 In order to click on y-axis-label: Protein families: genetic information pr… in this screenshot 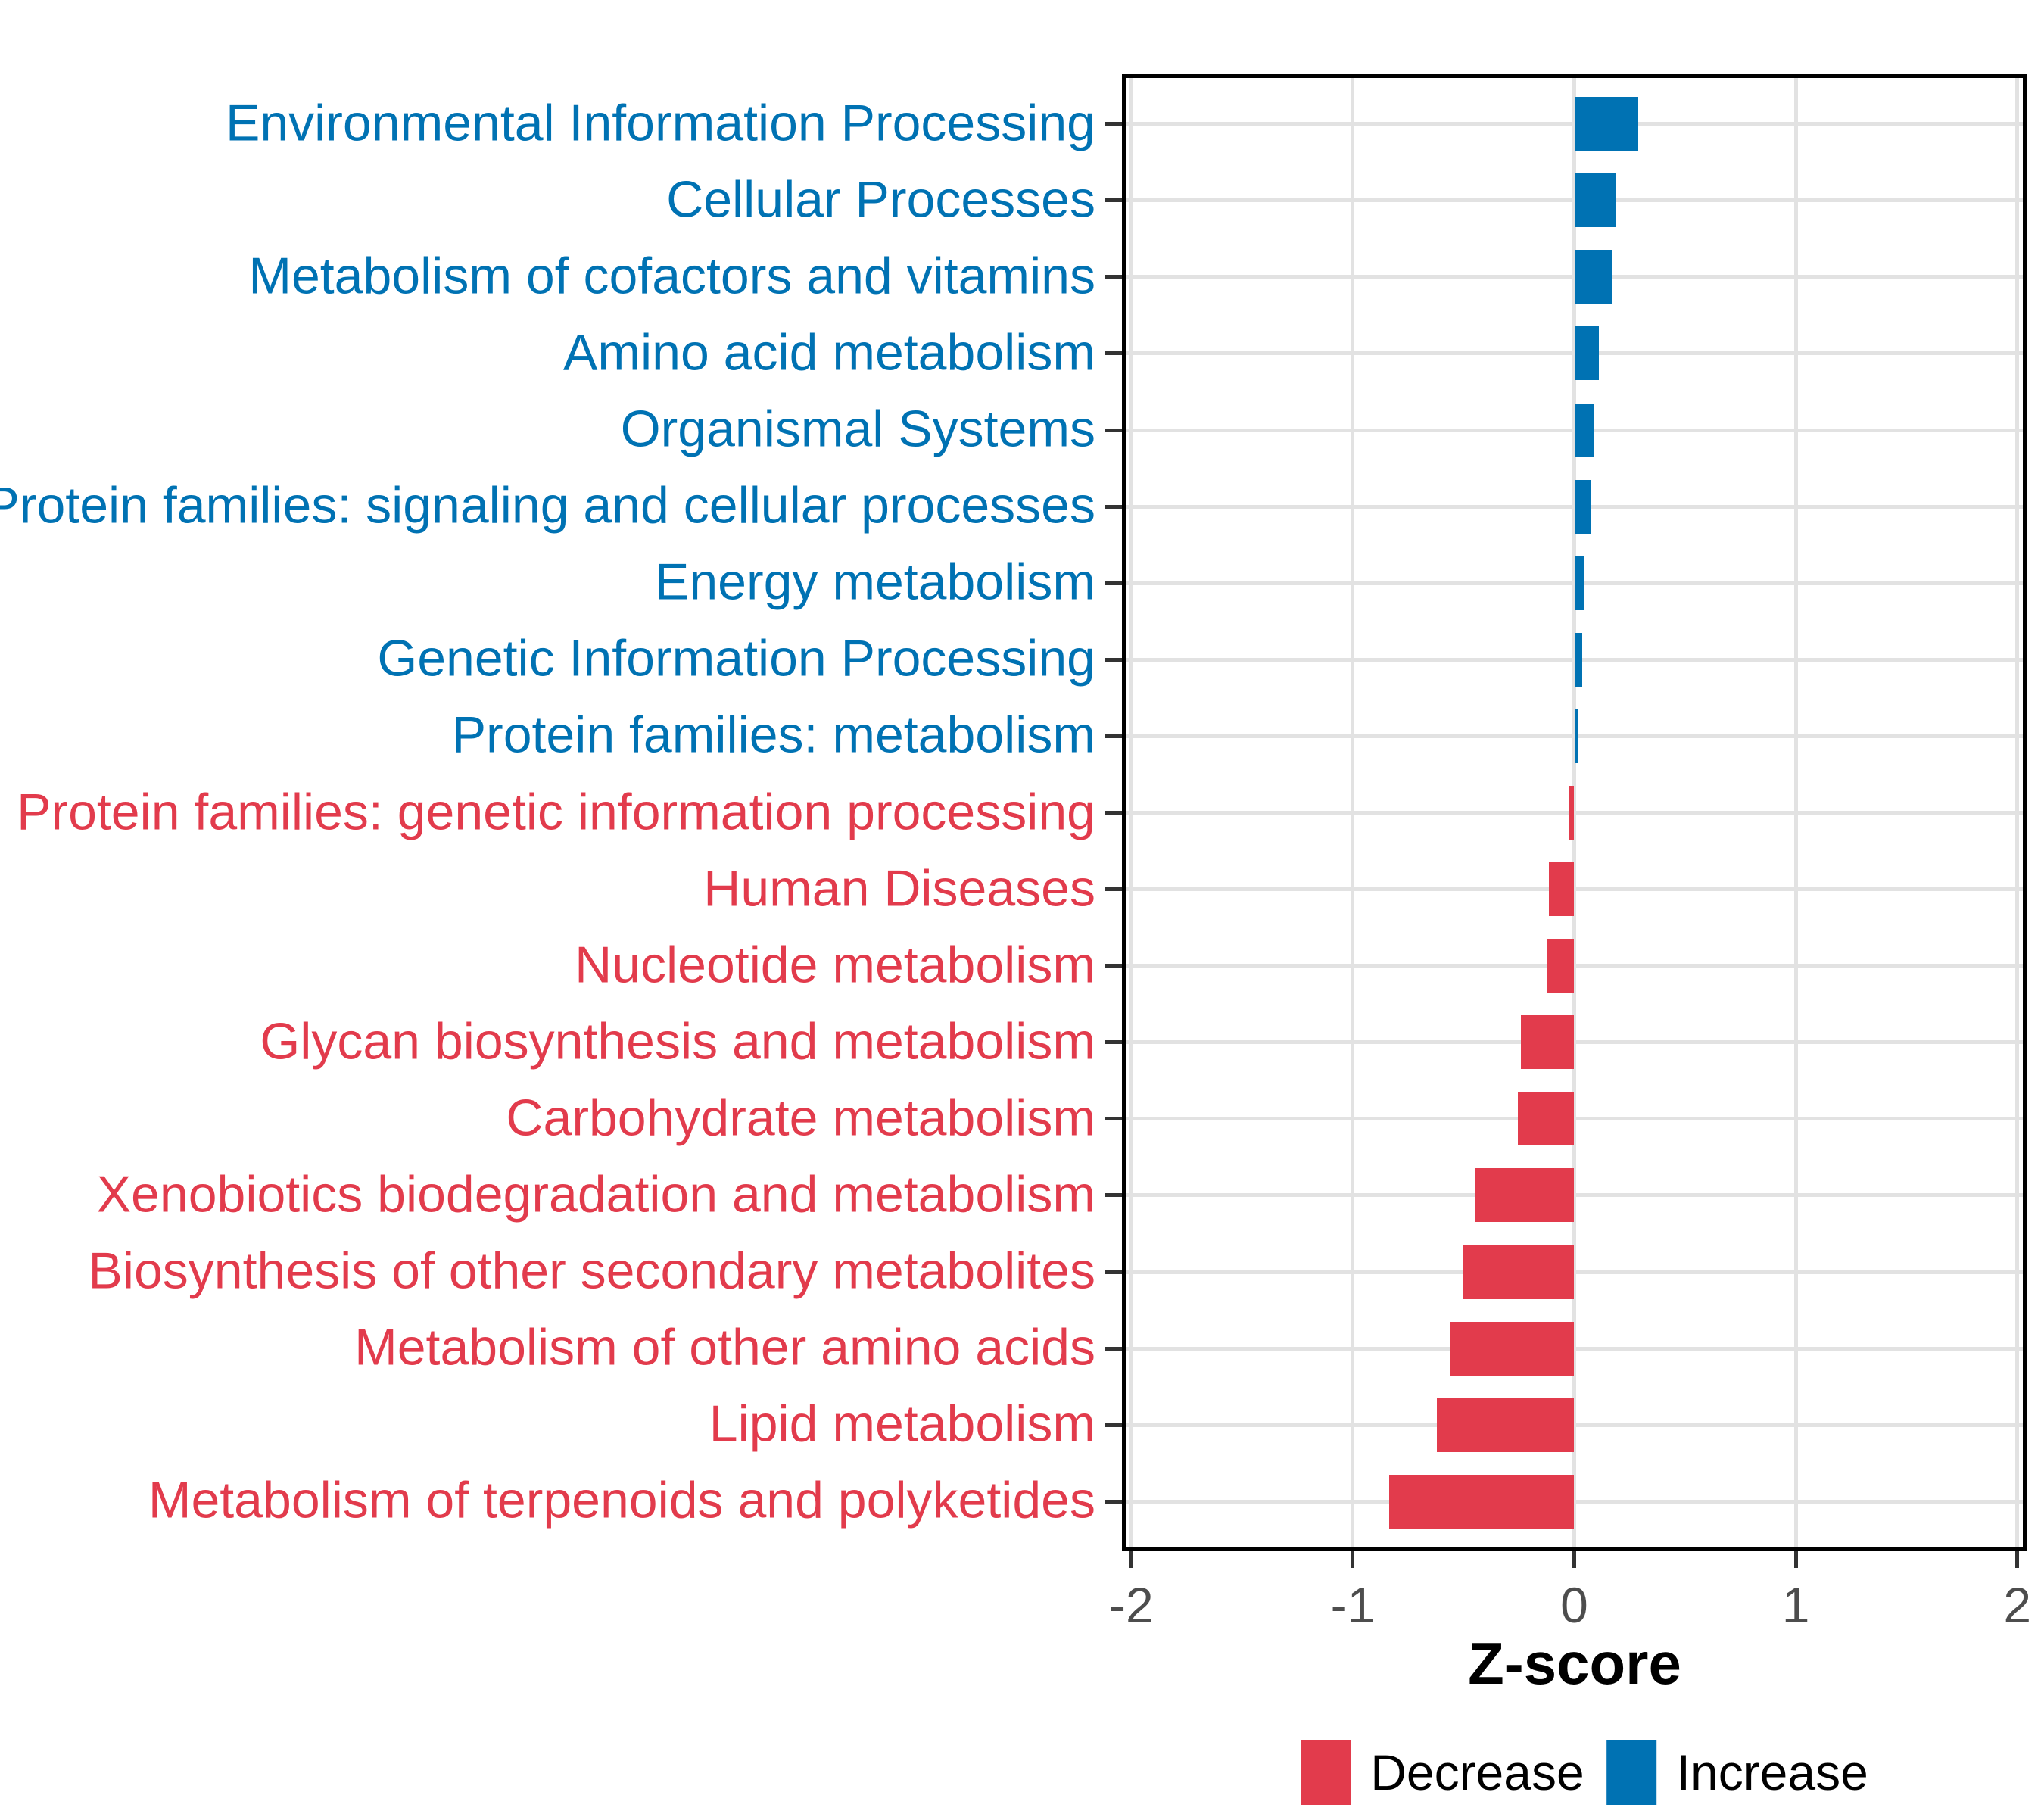, I will do `click(556, 811)`.